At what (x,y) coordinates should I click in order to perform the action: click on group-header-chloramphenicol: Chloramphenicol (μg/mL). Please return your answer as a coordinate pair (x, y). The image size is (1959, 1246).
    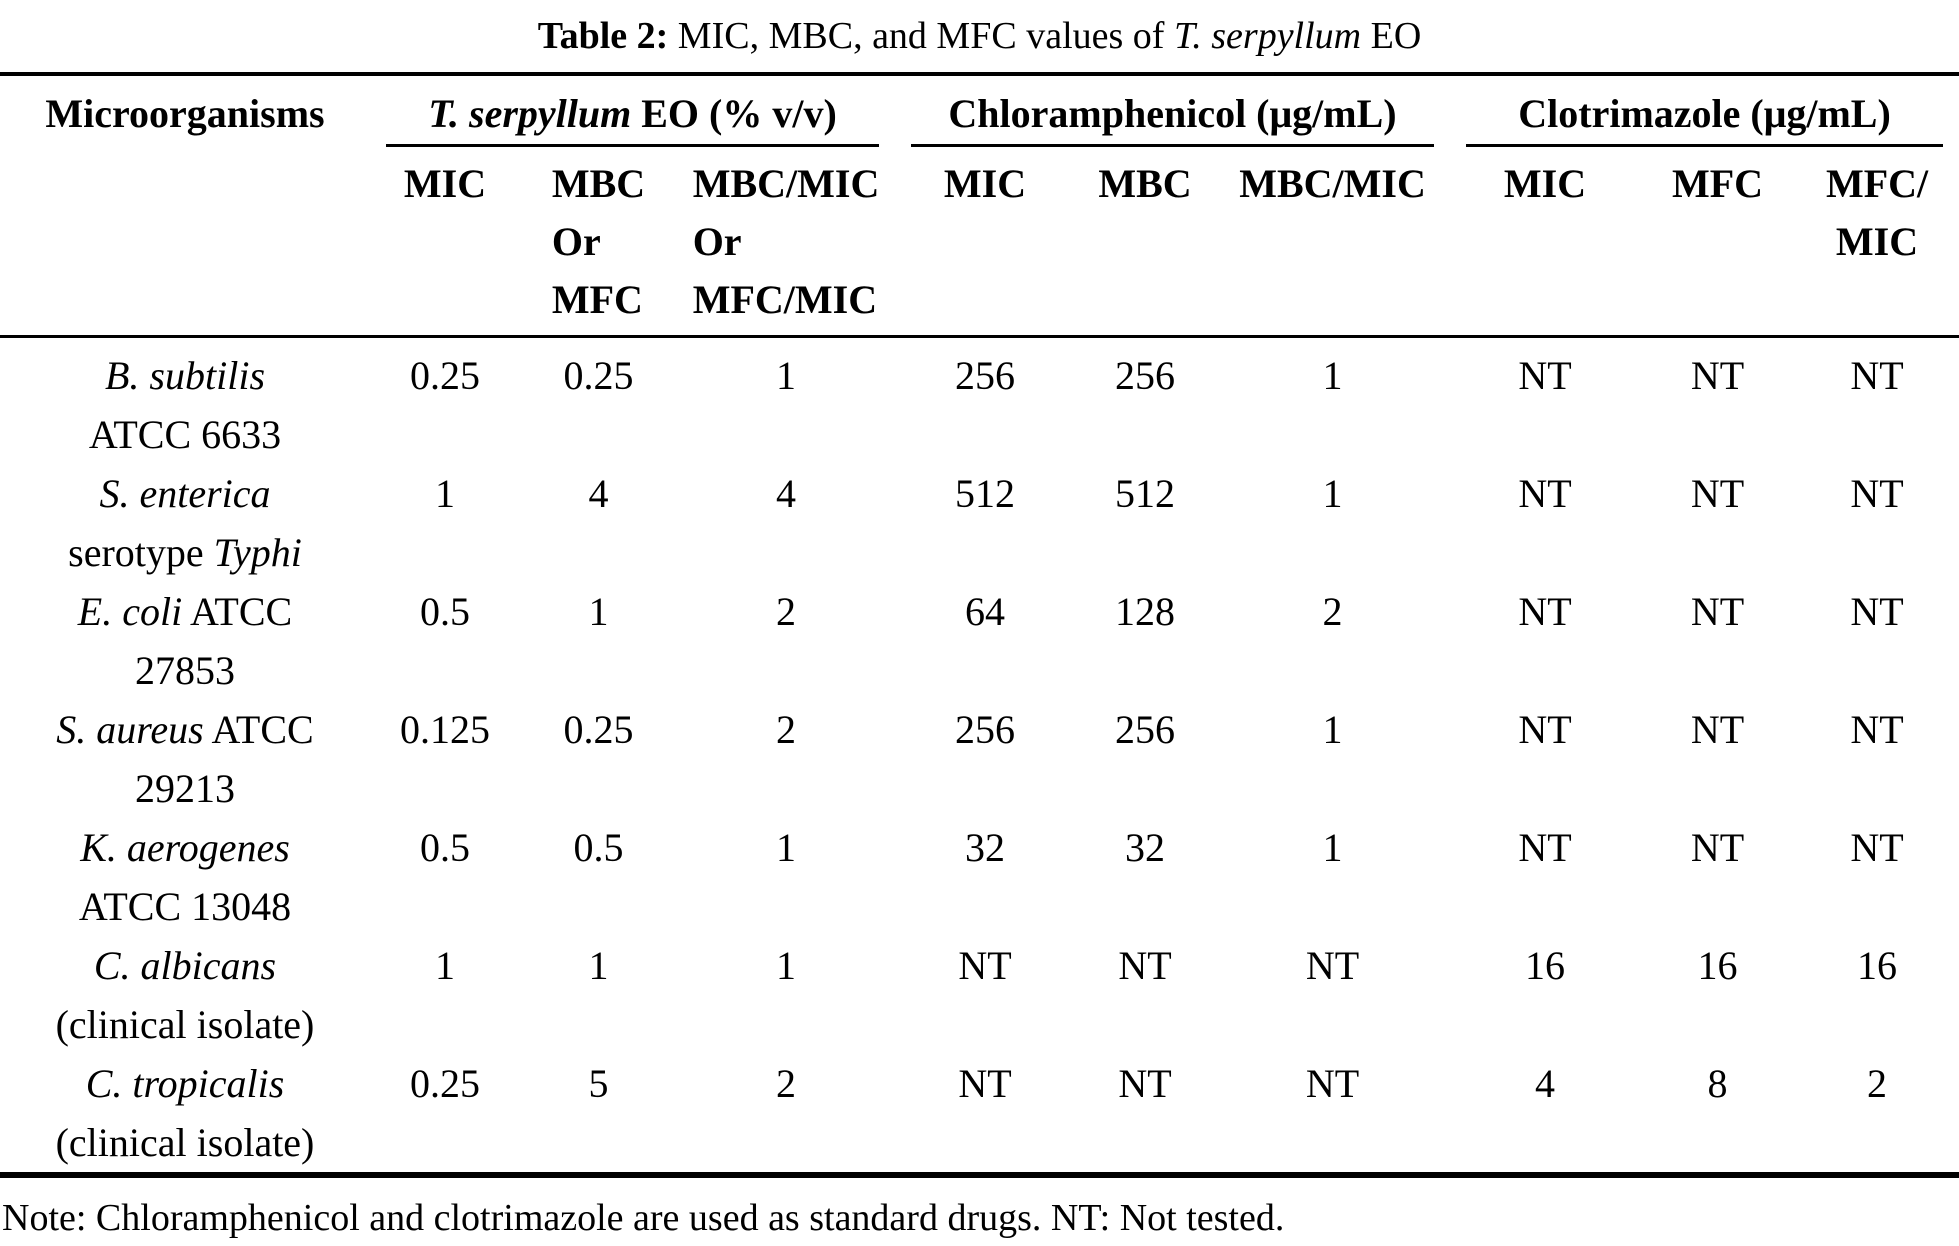
    Looking at the image, I should click on (1172, 110).